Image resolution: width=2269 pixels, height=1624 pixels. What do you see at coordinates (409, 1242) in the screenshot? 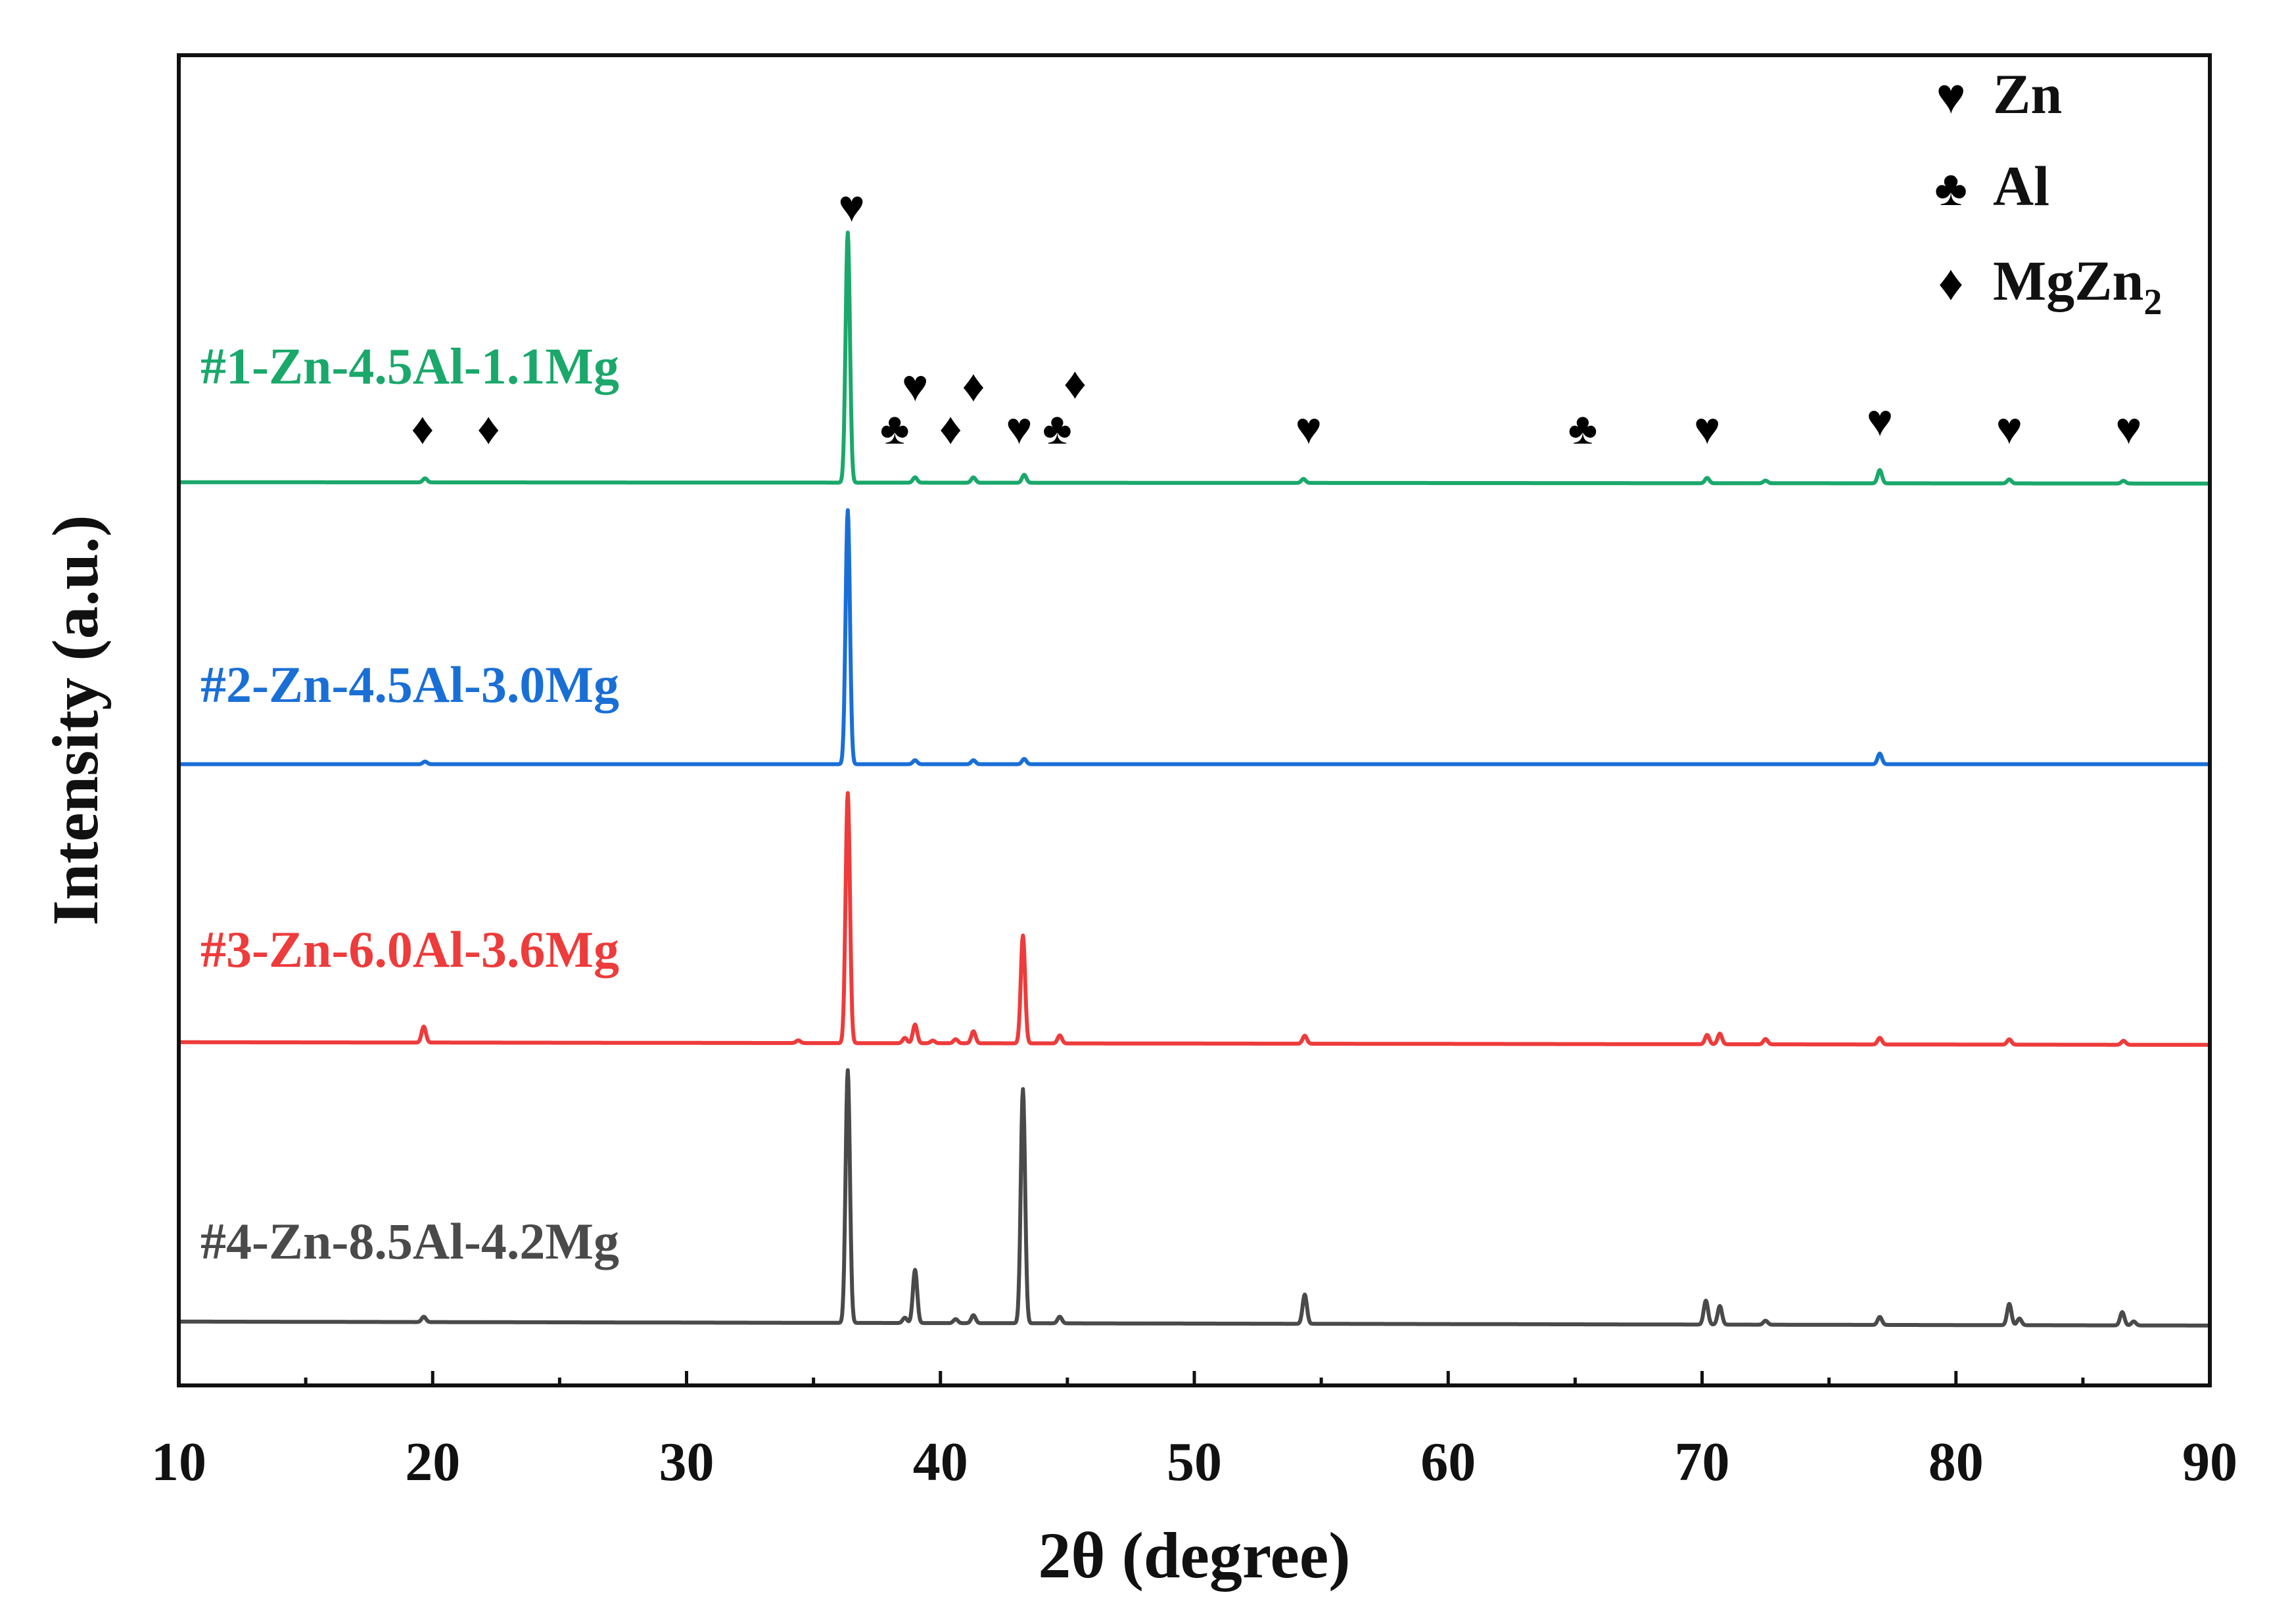
I see `series-label-4: #4-Zn-8.5Al-4.2Mg` at bounding box center [409, 1242].